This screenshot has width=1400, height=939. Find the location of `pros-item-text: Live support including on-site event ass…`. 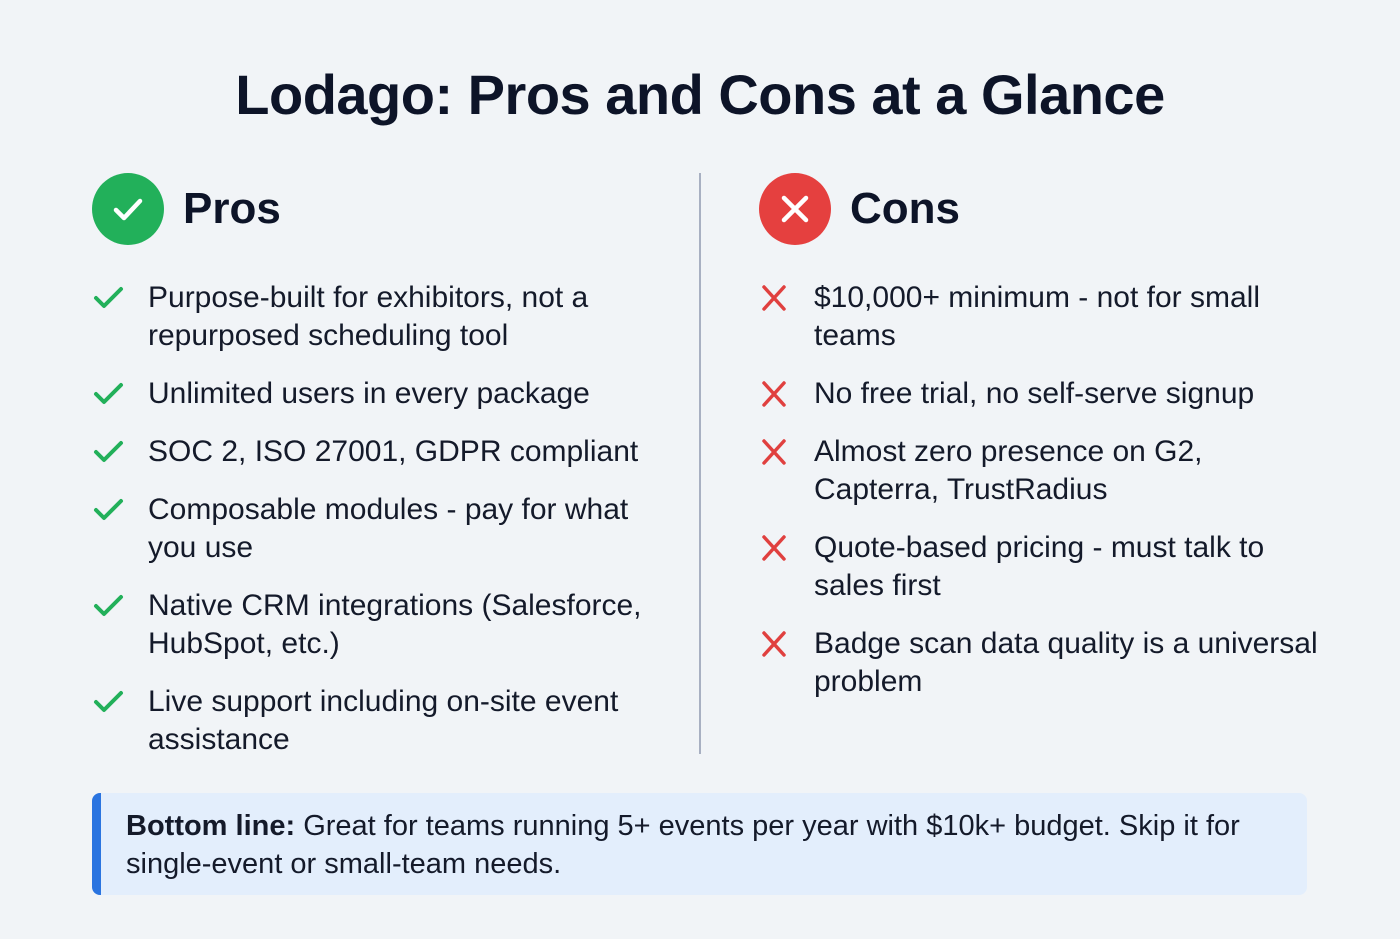

pros-item-text: Live support including on-site event ass… is located at coordinates (383, 720).